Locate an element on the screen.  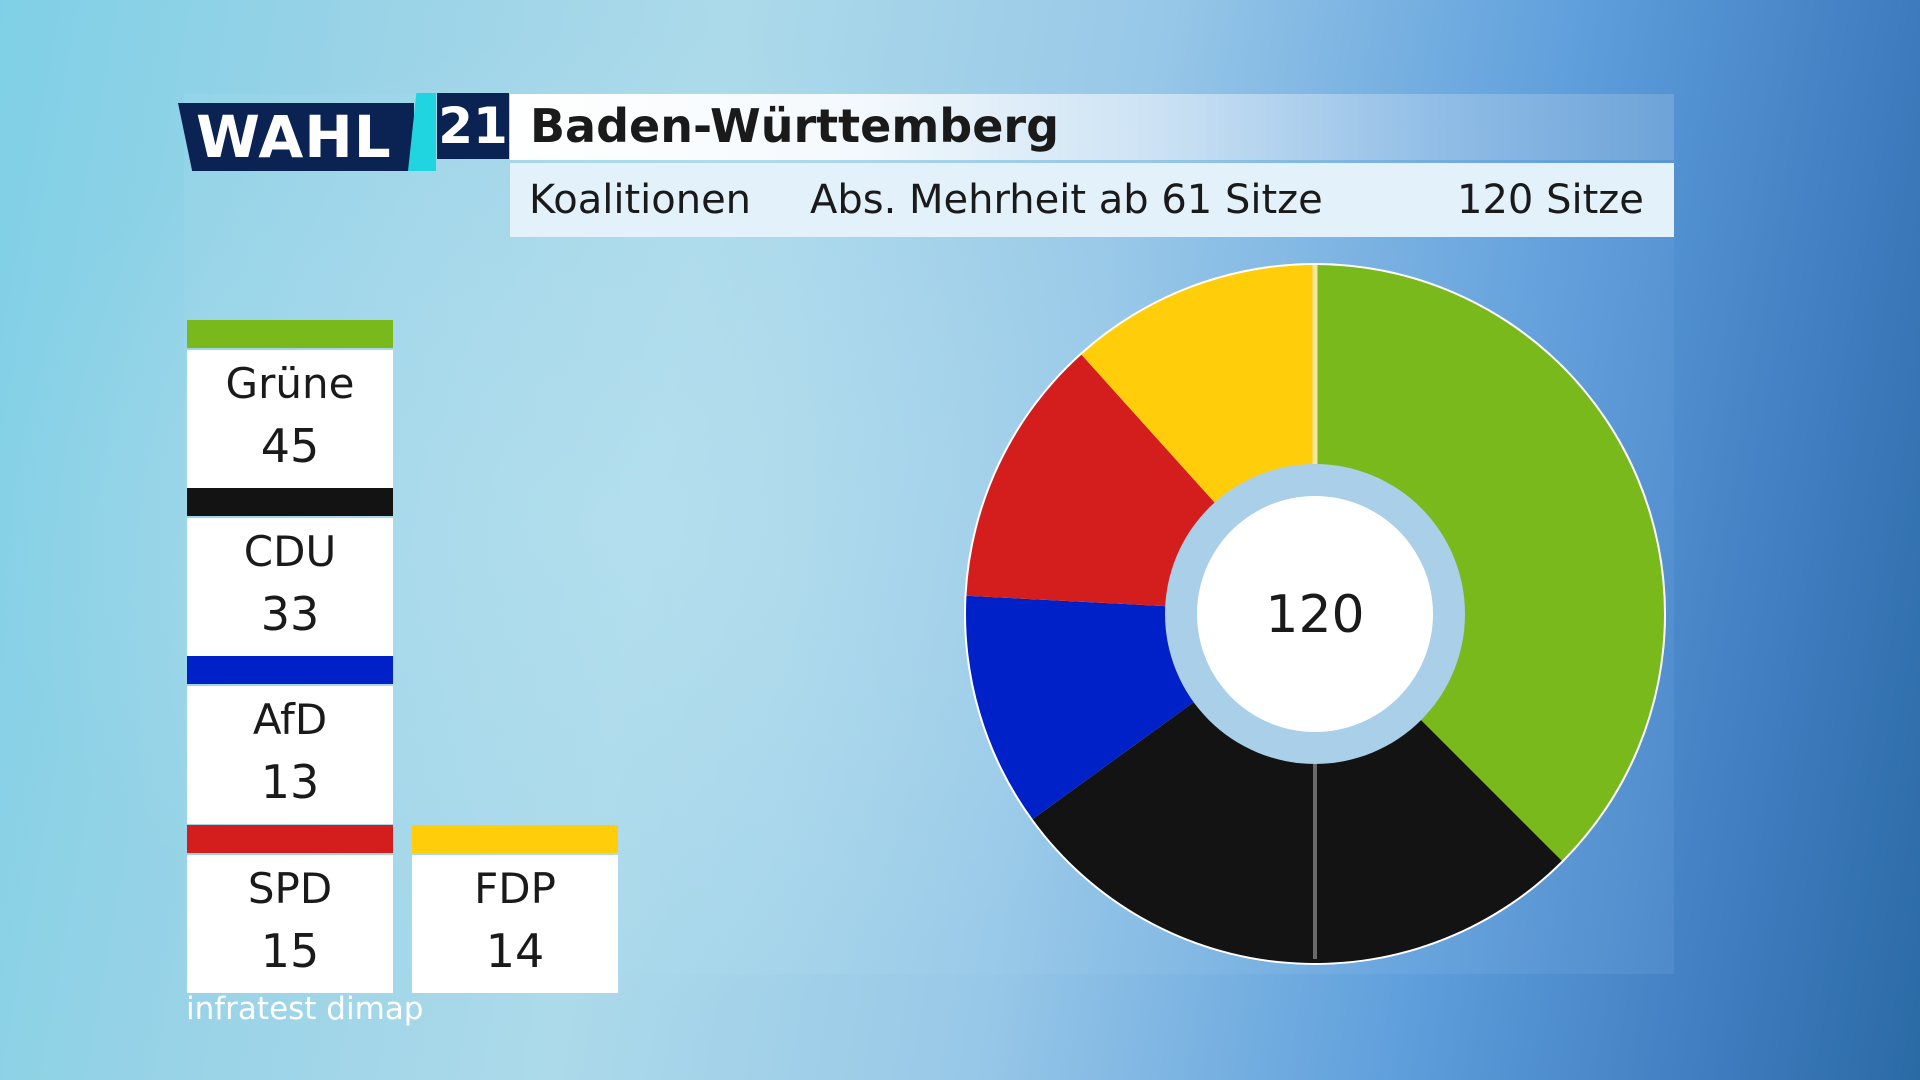
legend-item-gruene: Grüne 45 is located at coordinates (290, 404).